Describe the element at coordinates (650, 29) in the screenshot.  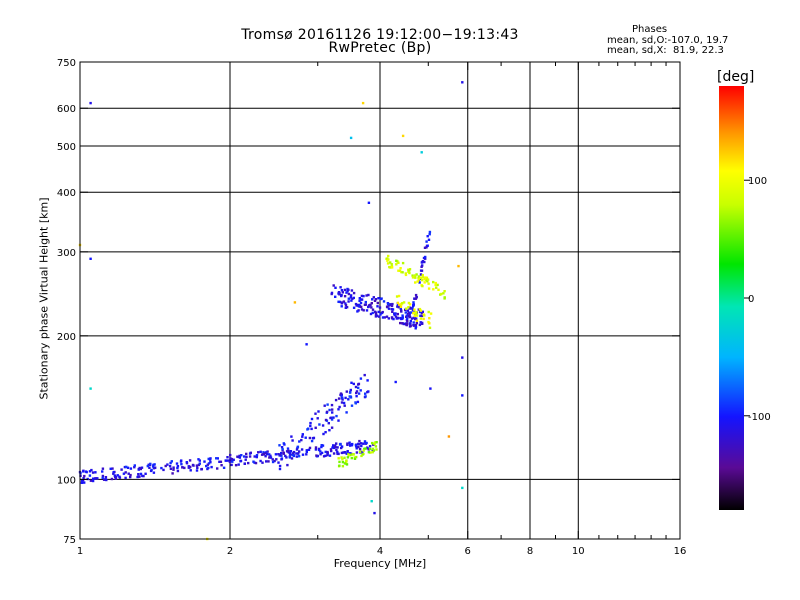
I see `phases-legend-title: Phases` at that location.